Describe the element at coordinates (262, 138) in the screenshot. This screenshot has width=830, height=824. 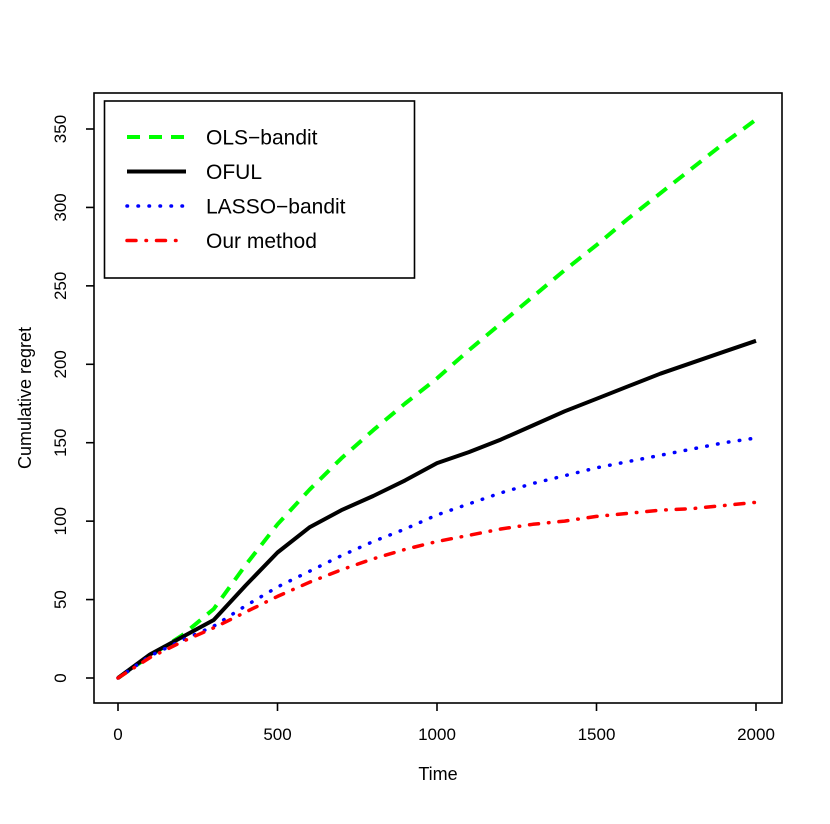
I see `legend-item-label: OLS−bandit` at that location.